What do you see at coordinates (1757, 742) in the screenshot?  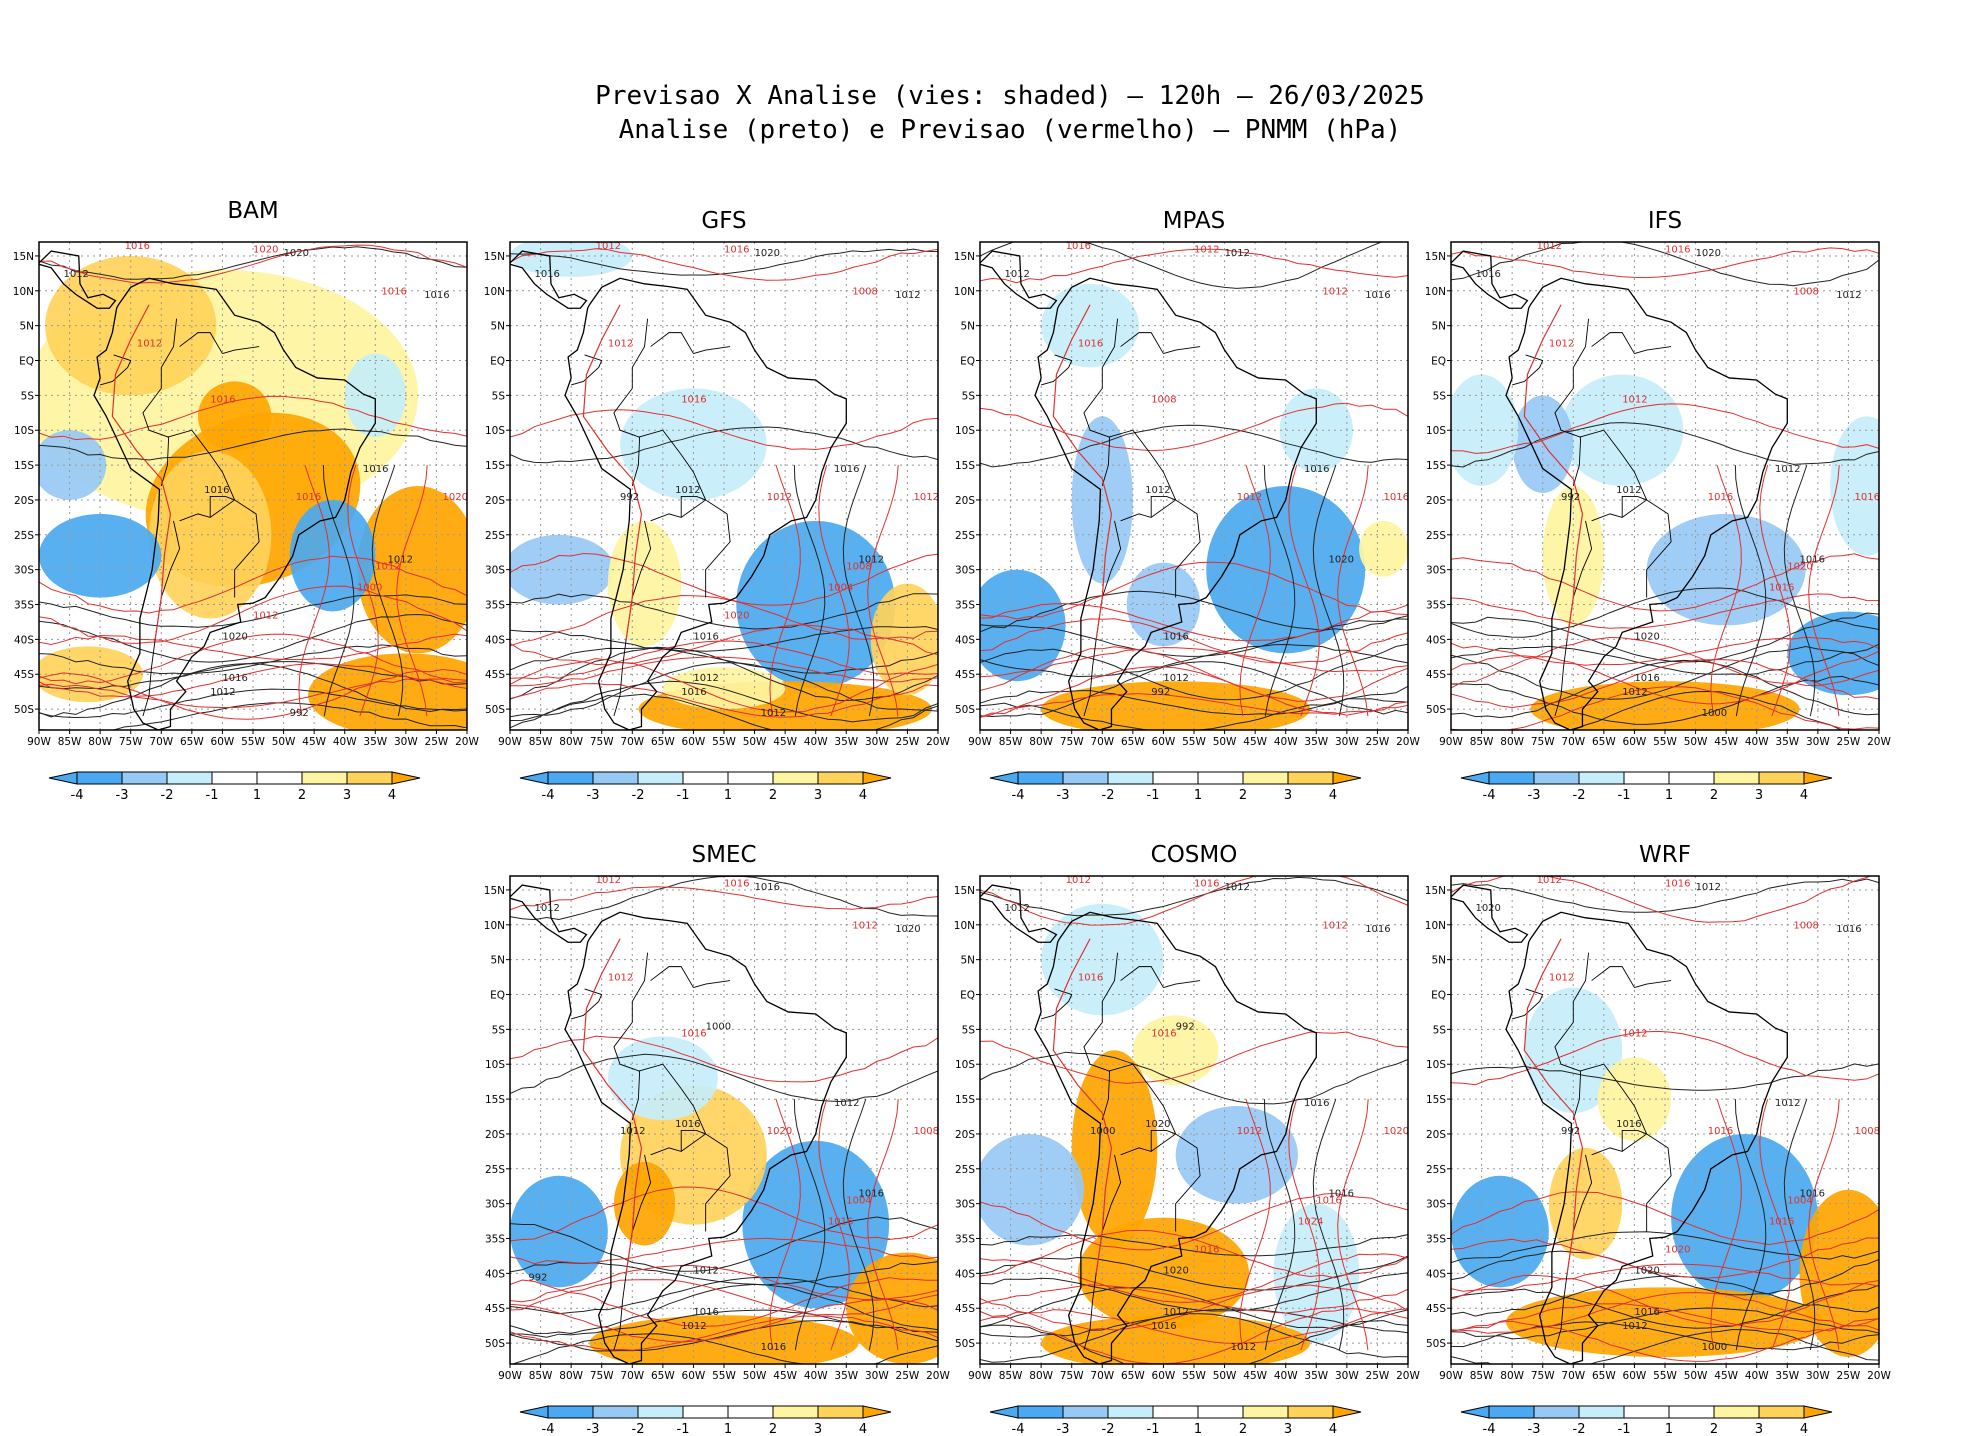 I see `lon-tick-label: 40W` at bounding box center [1757, 742].